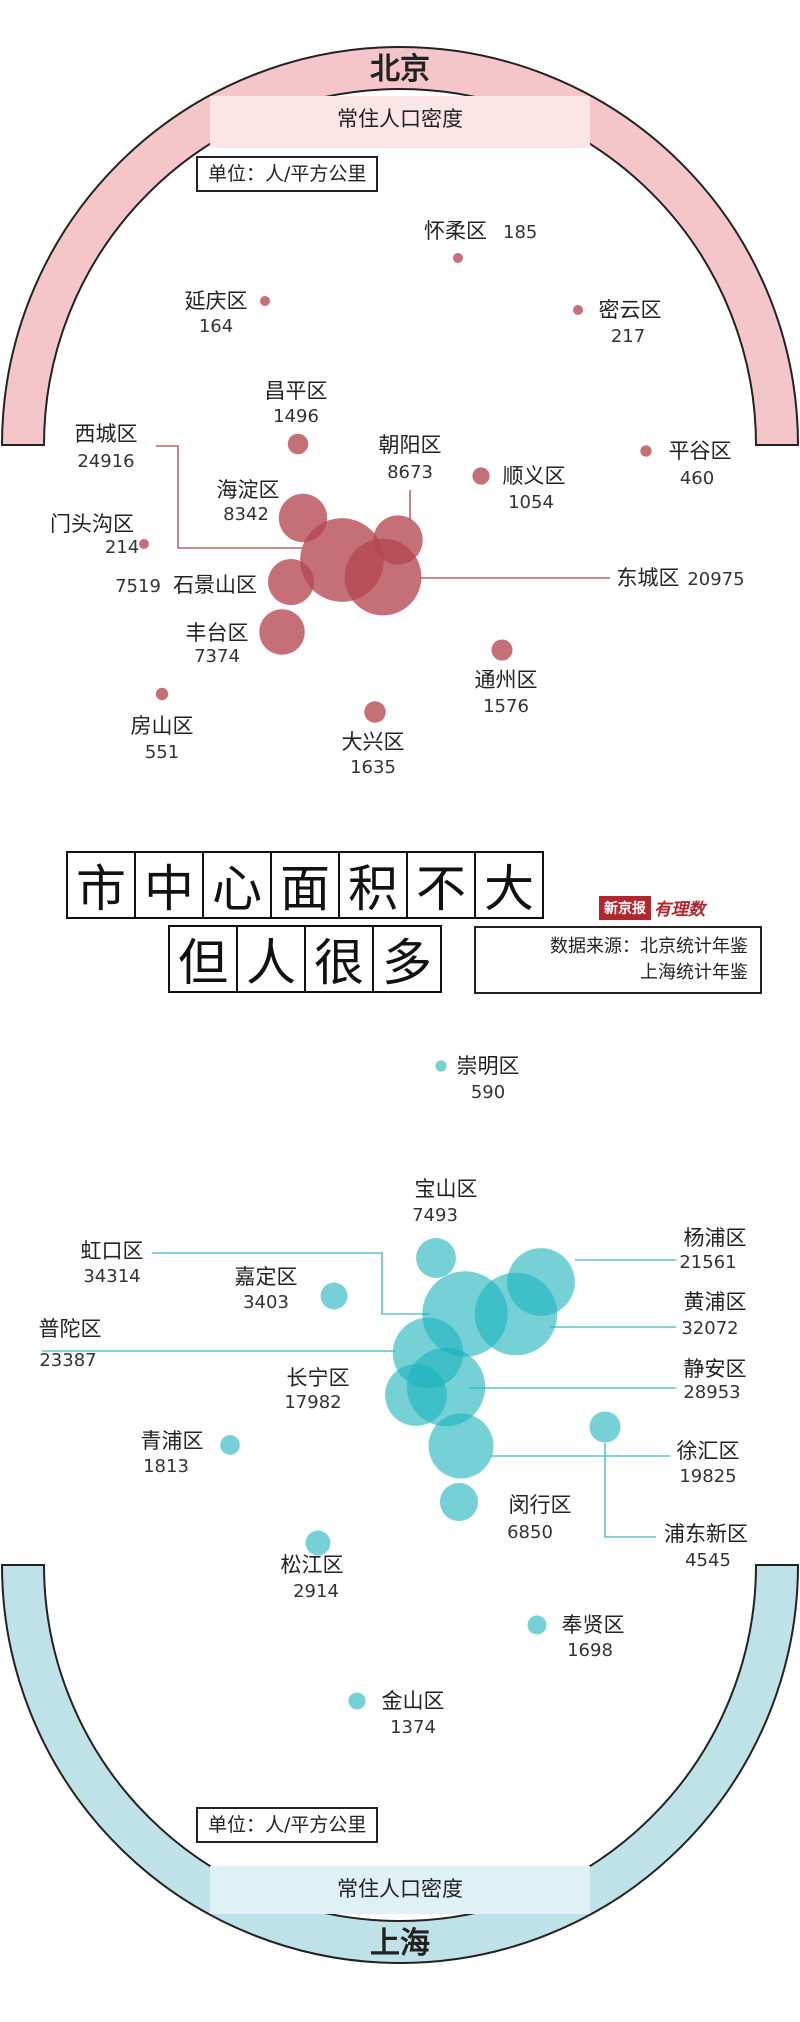  What do you see at coordinates (287, 1825) in the screenshot?
I see `shanghai-unit-label: 单位：人/平方公里` at bounding box center [287, 1825].